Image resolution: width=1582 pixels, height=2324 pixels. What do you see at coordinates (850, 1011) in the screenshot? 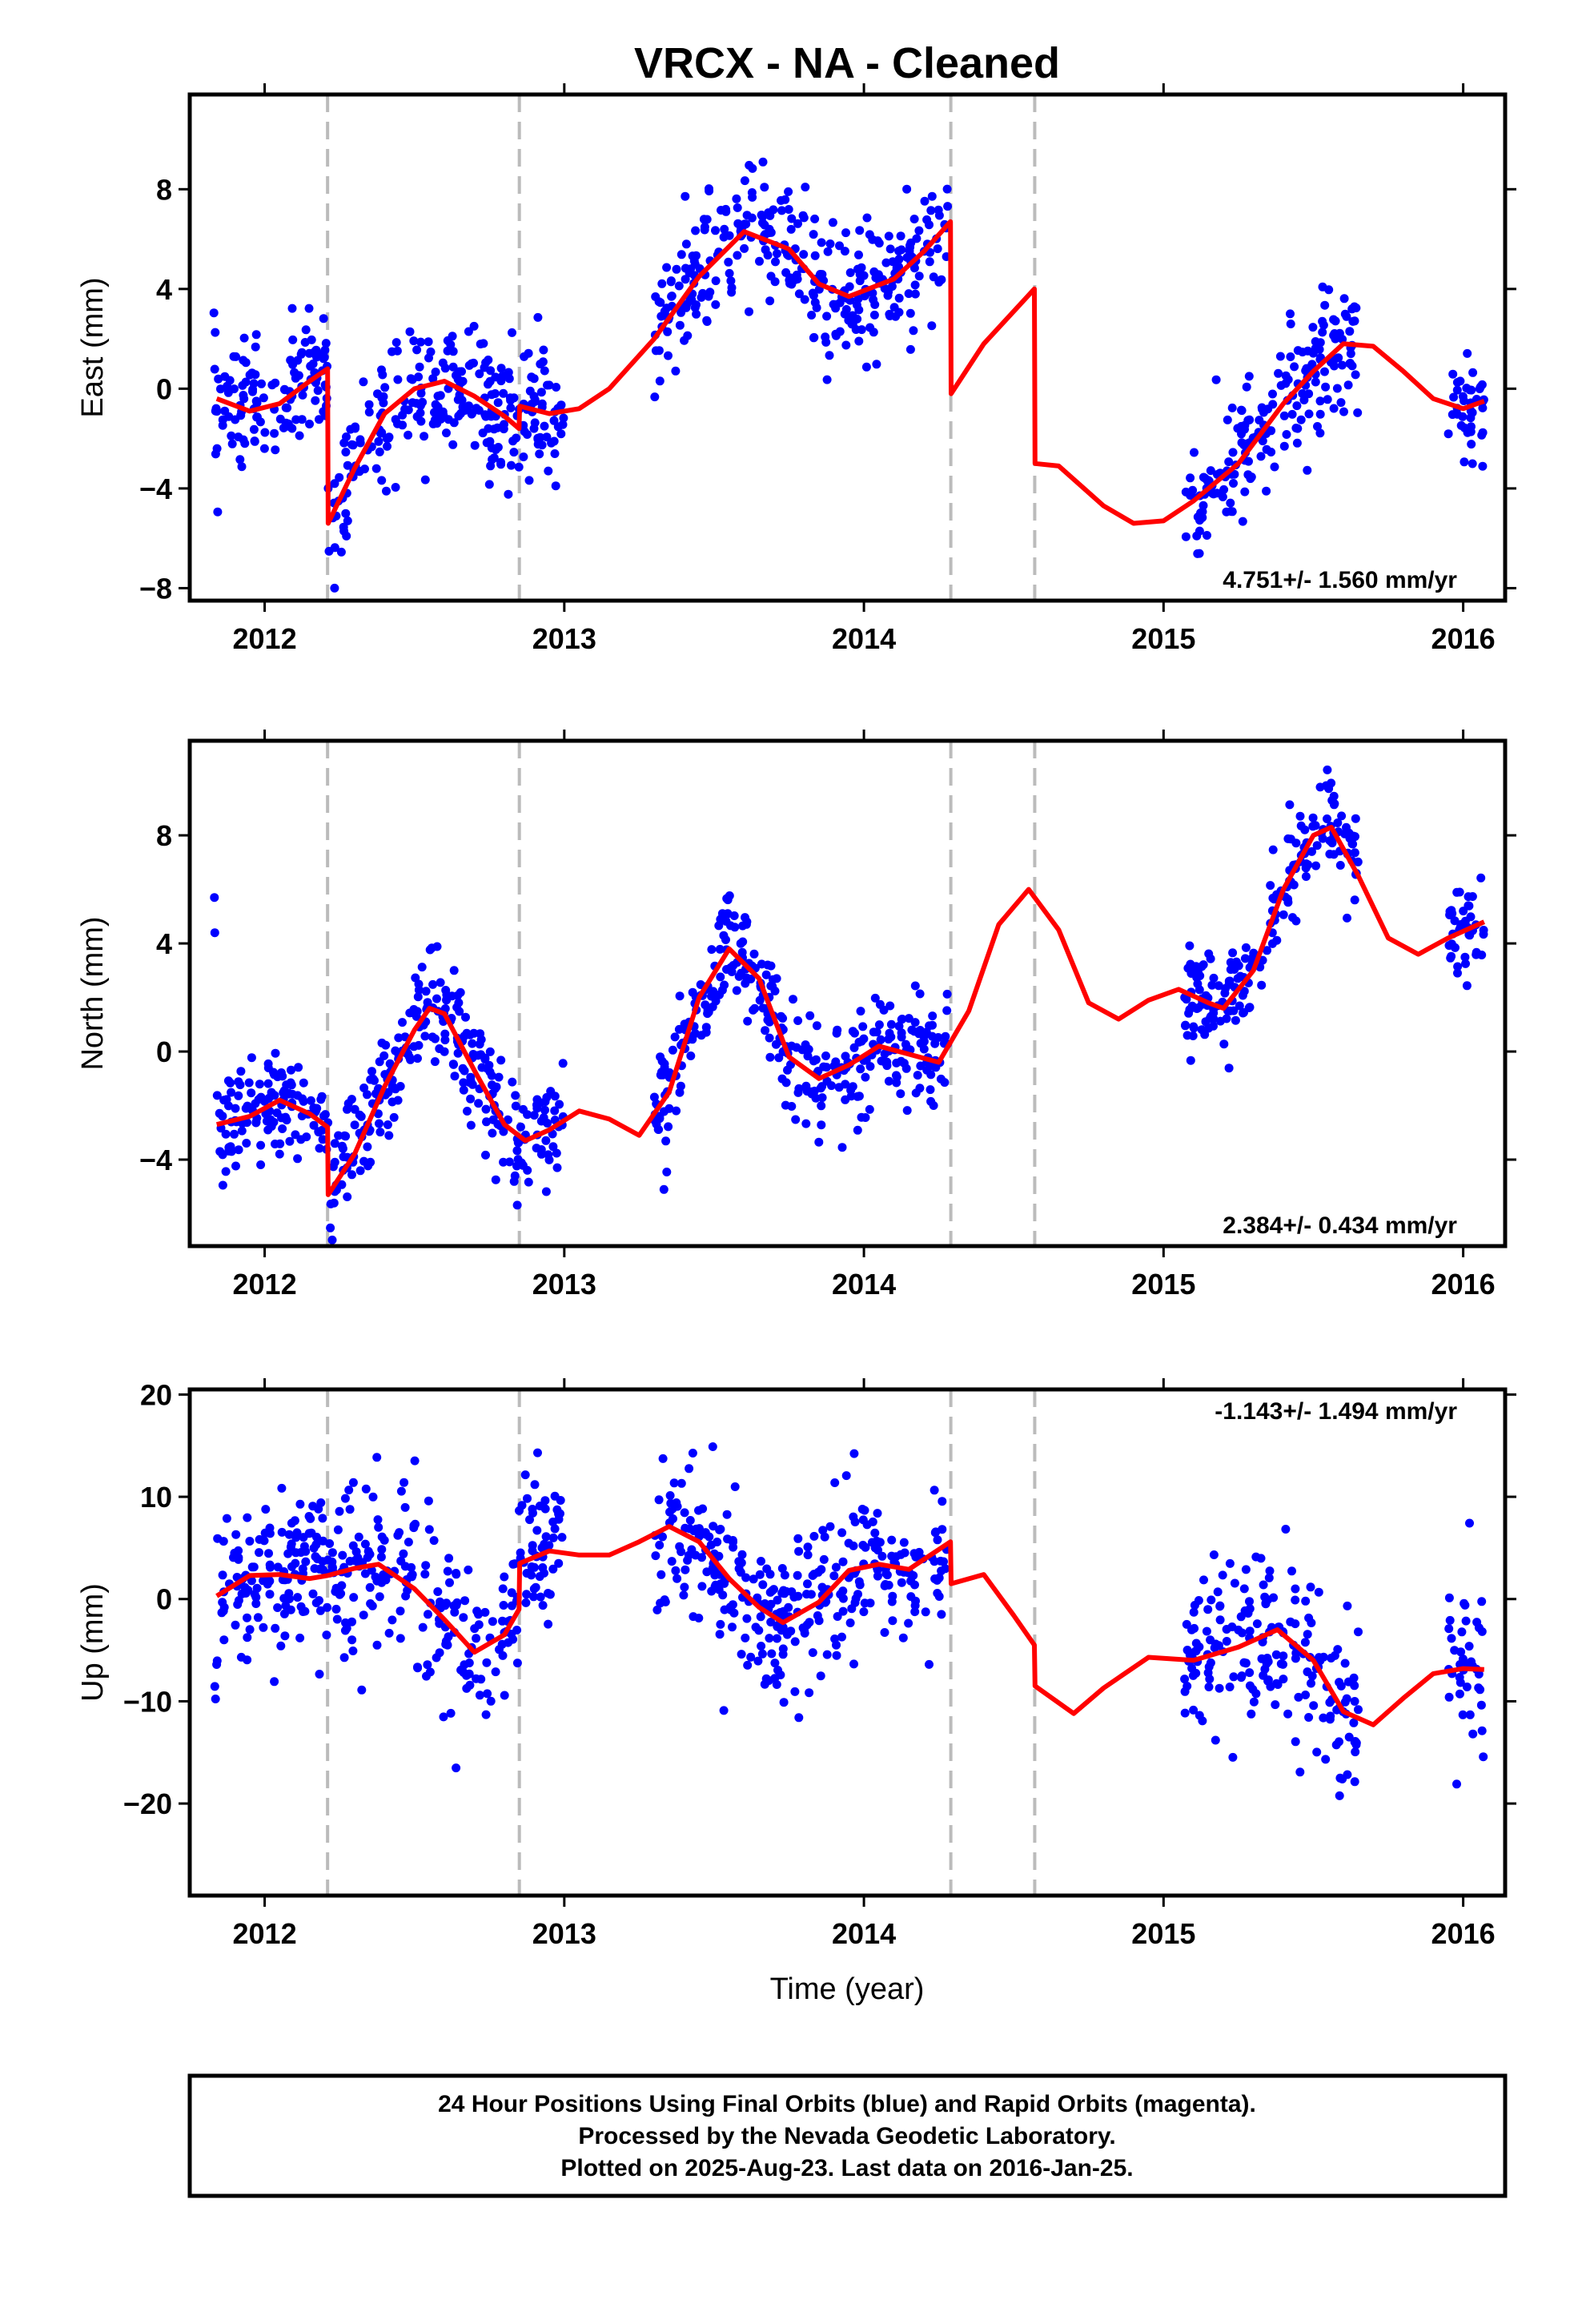
I see `model-curve` at bounding box center [850, 1011].